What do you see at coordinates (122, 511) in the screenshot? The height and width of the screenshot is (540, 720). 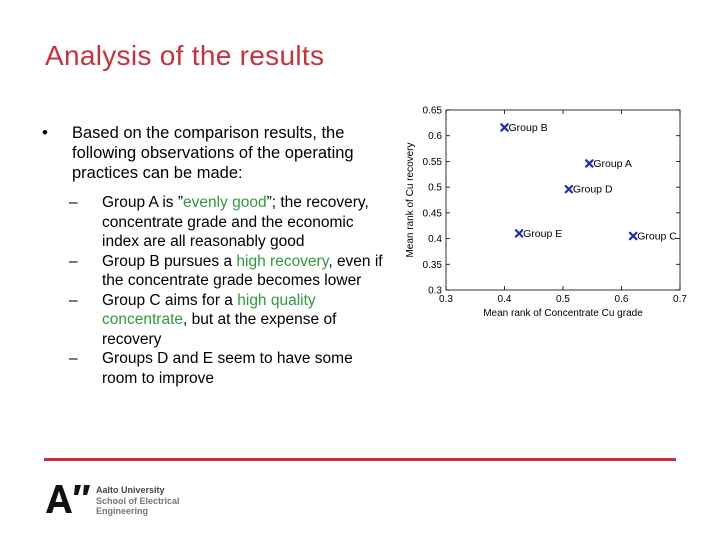 I see `logo-line-3: Engineering` at bounding box center [122, 511].